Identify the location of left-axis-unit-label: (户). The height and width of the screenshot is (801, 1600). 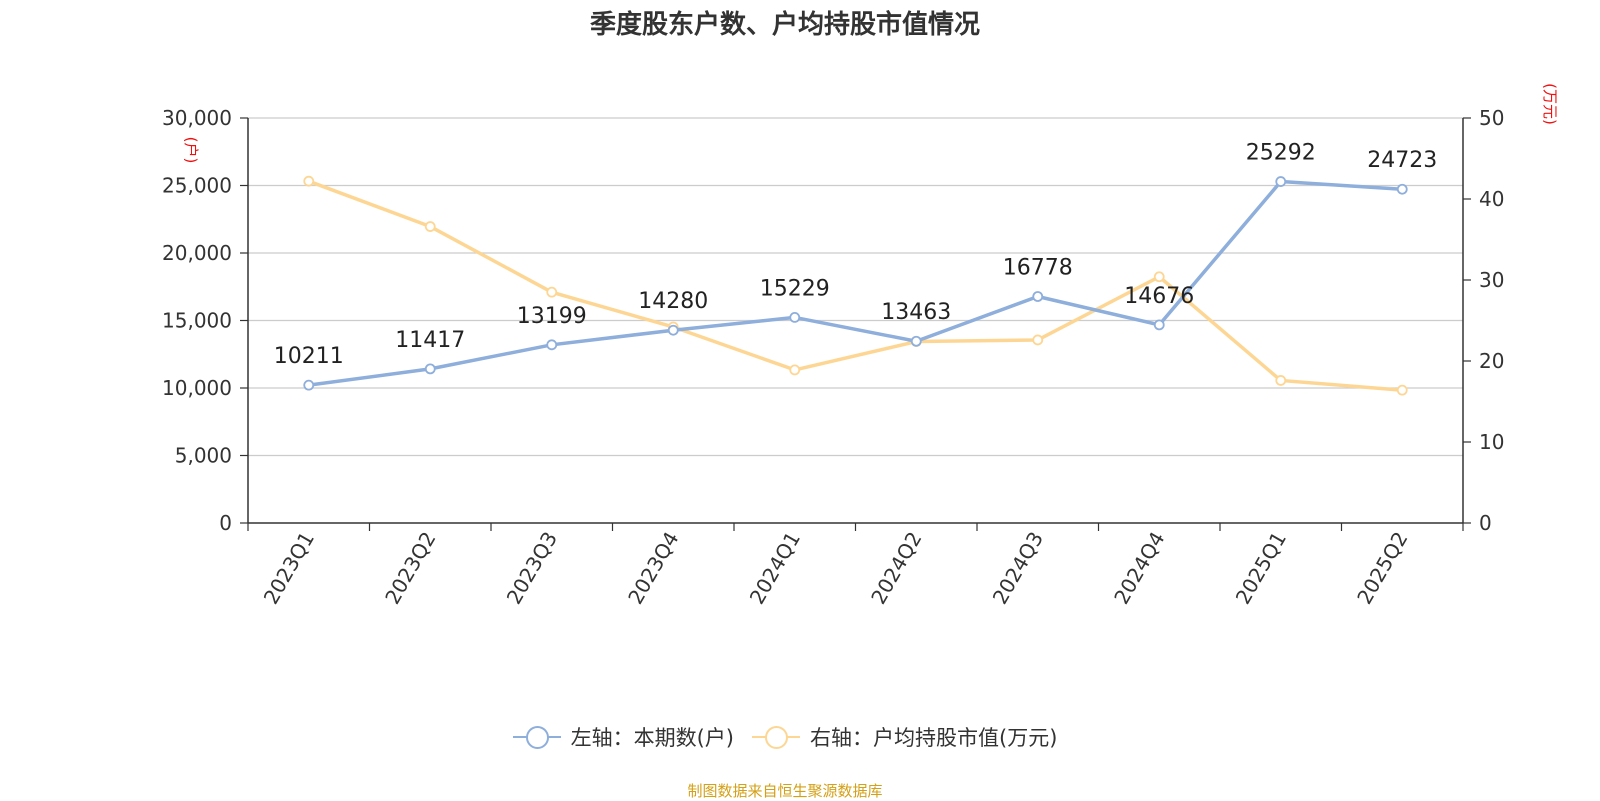
(191, 150).